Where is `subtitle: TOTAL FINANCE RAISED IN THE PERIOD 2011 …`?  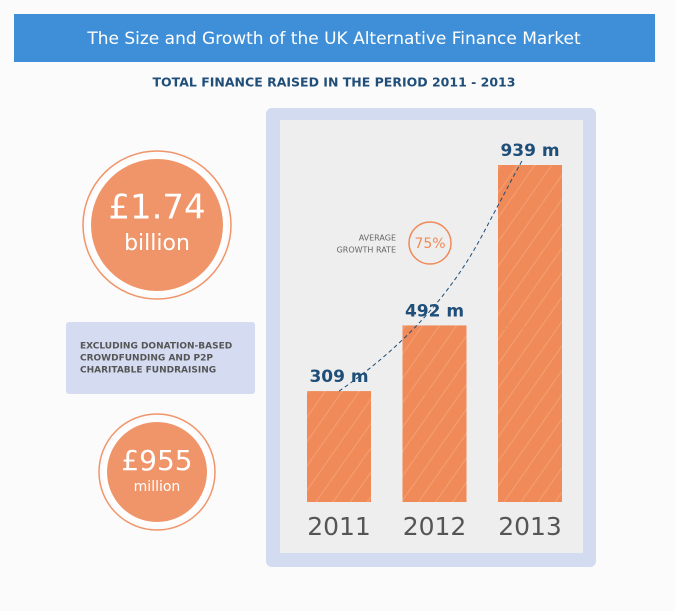
subtitle: TOTAL FINANCE RAISED IN THE PERIOD 2011 … is located at coordinates (334, 82).